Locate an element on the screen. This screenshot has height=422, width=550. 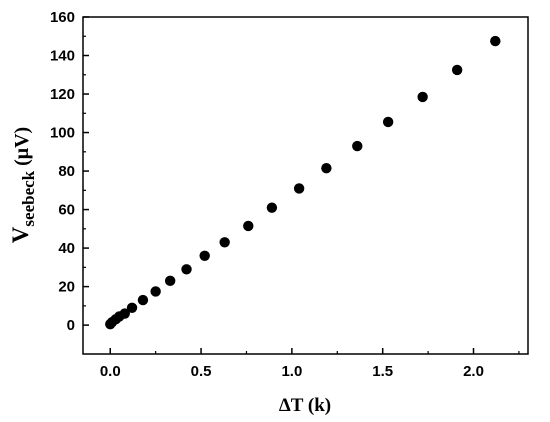
y-tick-label: 20 is located at coordinates (66, 287).